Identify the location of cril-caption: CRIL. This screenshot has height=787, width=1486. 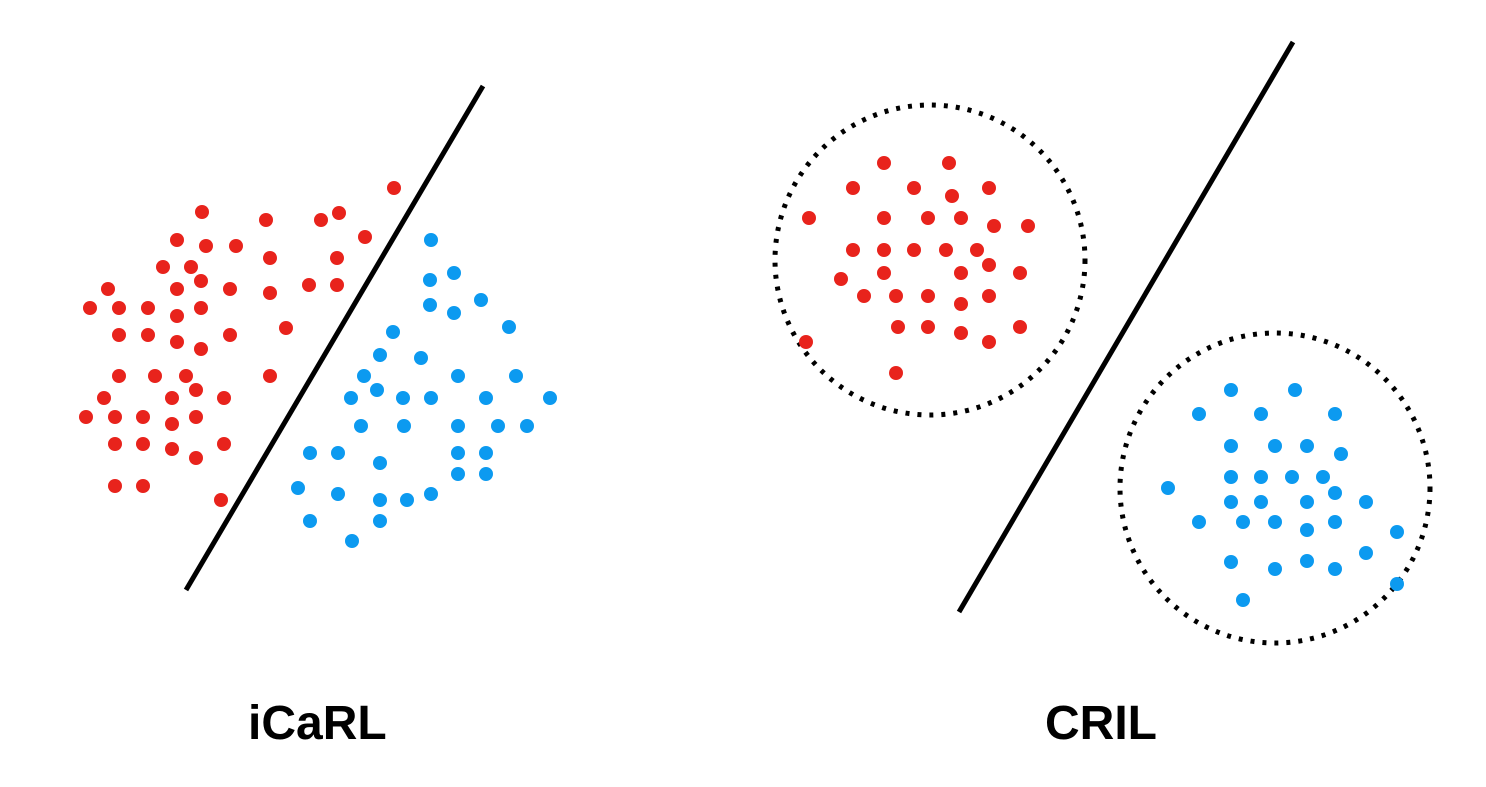
(1101, 723).